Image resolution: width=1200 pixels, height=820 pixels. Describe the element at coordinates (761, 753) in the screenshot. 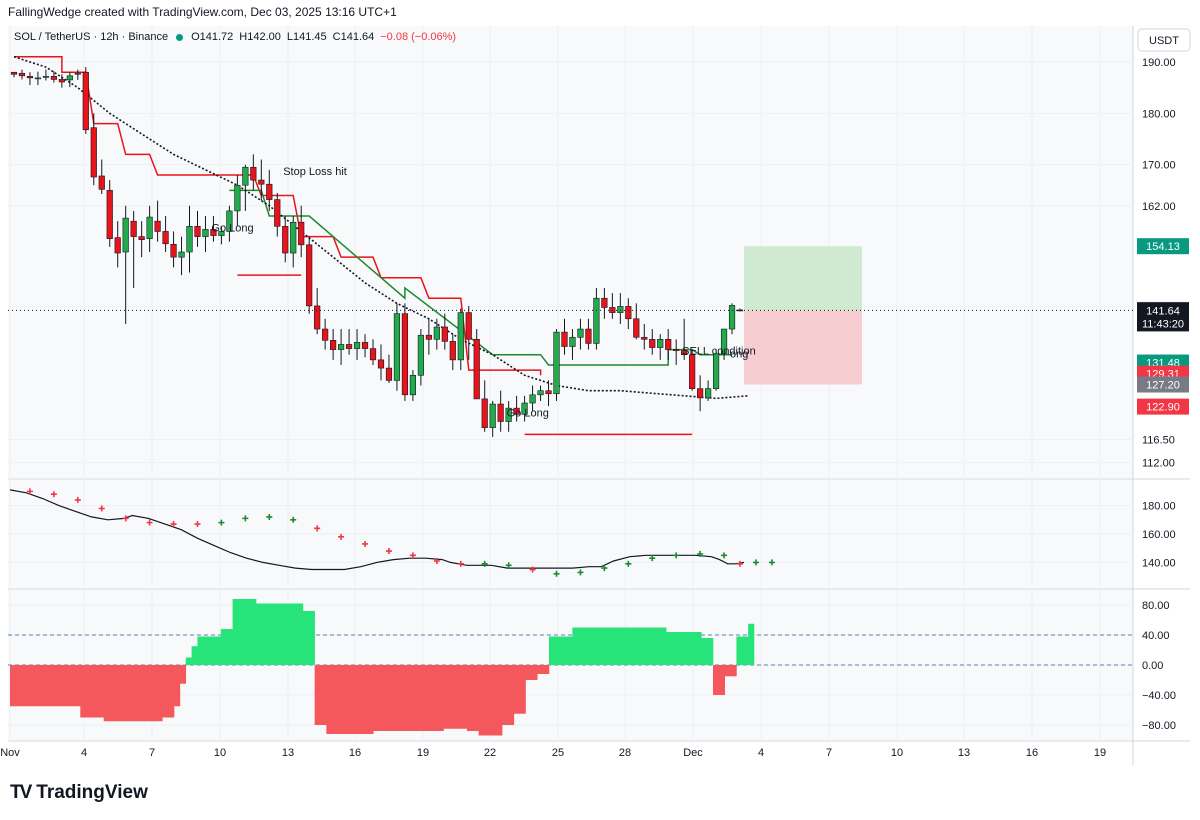

I see `x-tick-label: 4` at that location.